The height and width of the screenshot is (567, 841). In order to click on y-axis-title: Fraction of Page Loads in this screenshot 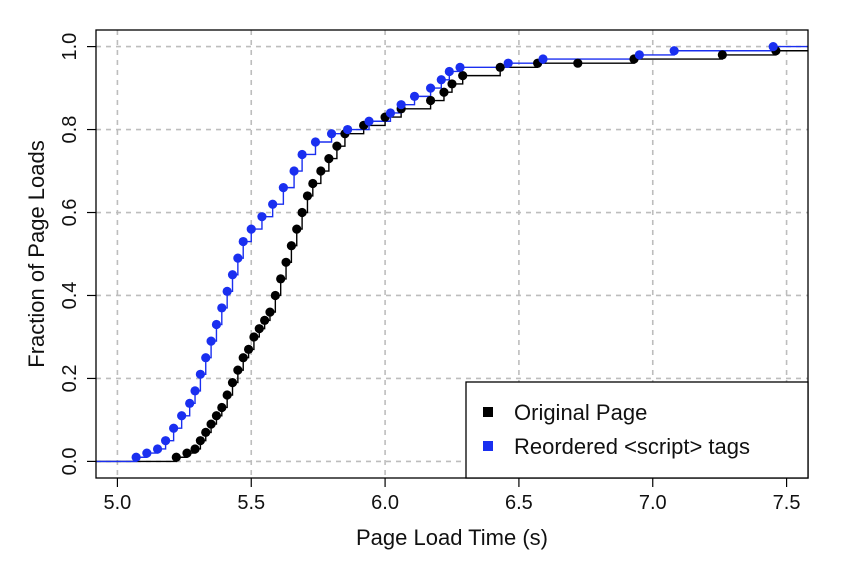, I will do `click(36, 253)`.